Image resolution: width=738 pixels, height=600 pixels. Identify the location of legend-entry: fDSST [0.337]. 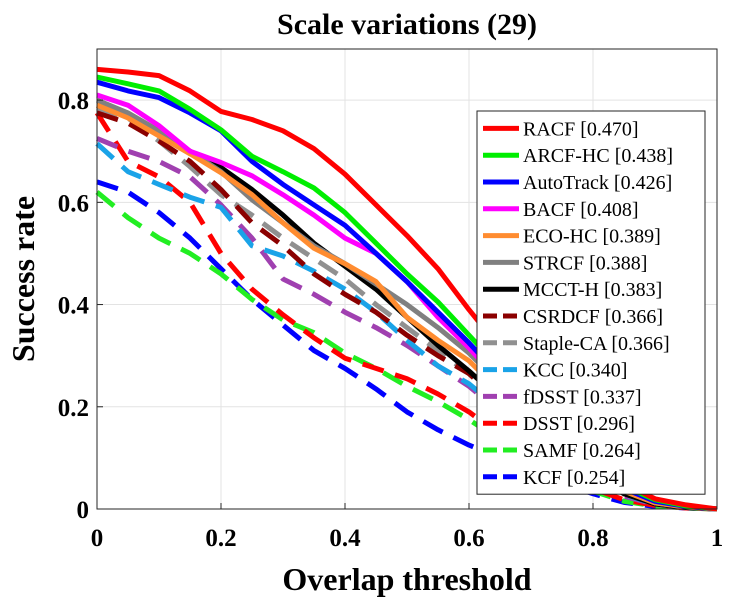
(582, 397).